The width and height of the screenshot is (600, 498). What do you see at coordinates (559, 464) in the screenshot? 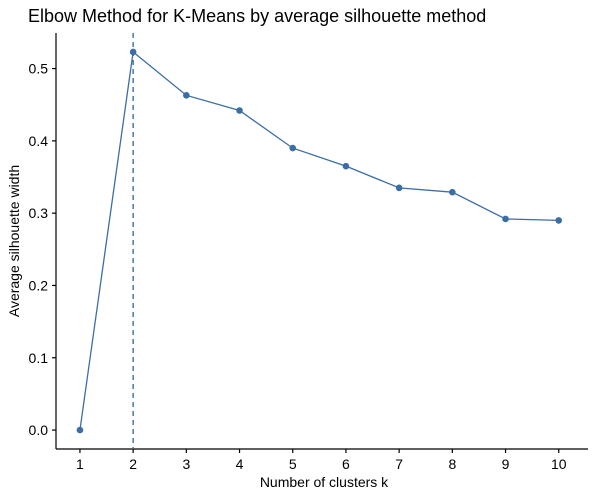
I see `x-tick-label: 10` at bounding box center [559, 464].